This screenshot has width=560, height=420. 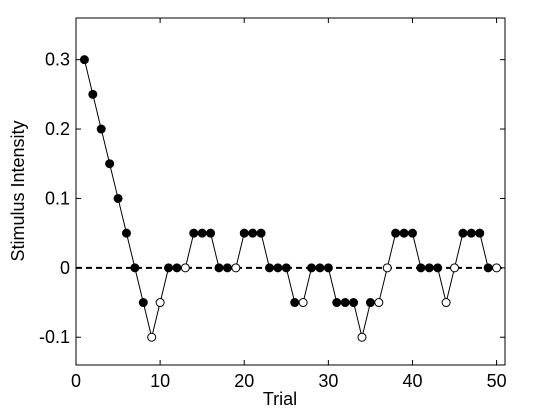 What do you see at coordinates (57, 60) in the screenshot?
I see `y-tick-label: 0.3` at bounding box center [57, 60].